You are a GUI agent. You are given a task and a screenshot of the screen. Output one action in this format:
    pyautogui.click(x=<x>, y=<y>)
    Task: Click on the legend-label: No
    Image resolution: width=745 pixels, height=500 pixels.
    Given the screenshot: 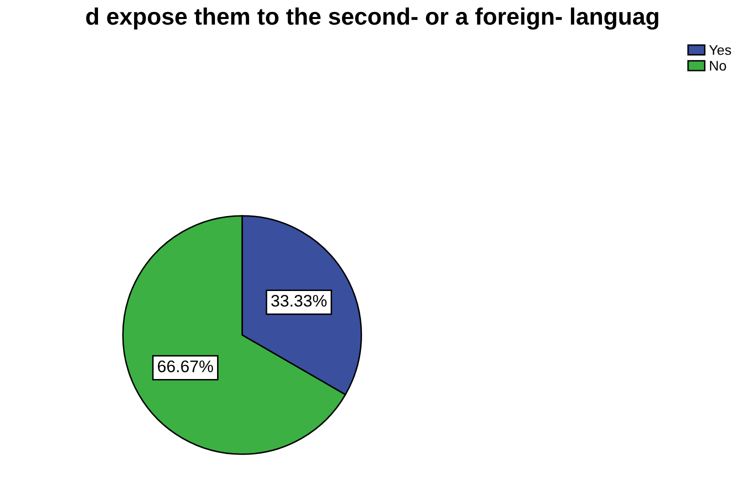 What is the action you would take?
    pyautogui.click(x=718, y=65)
    